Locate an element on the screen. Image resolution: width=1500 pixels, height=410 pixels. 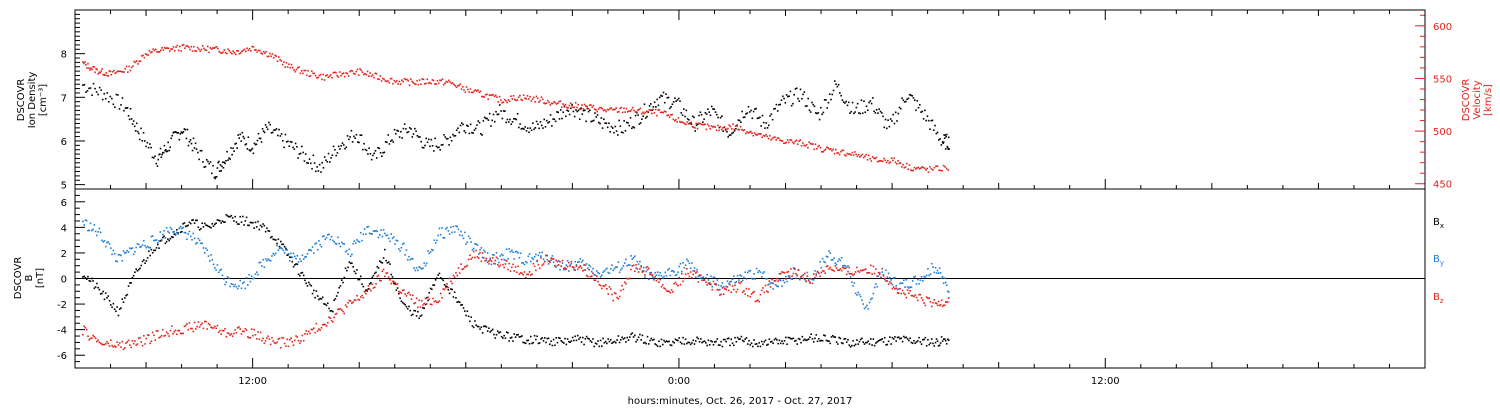
left-y-label-line: DSCOVR is located at coordinates (21, 100).